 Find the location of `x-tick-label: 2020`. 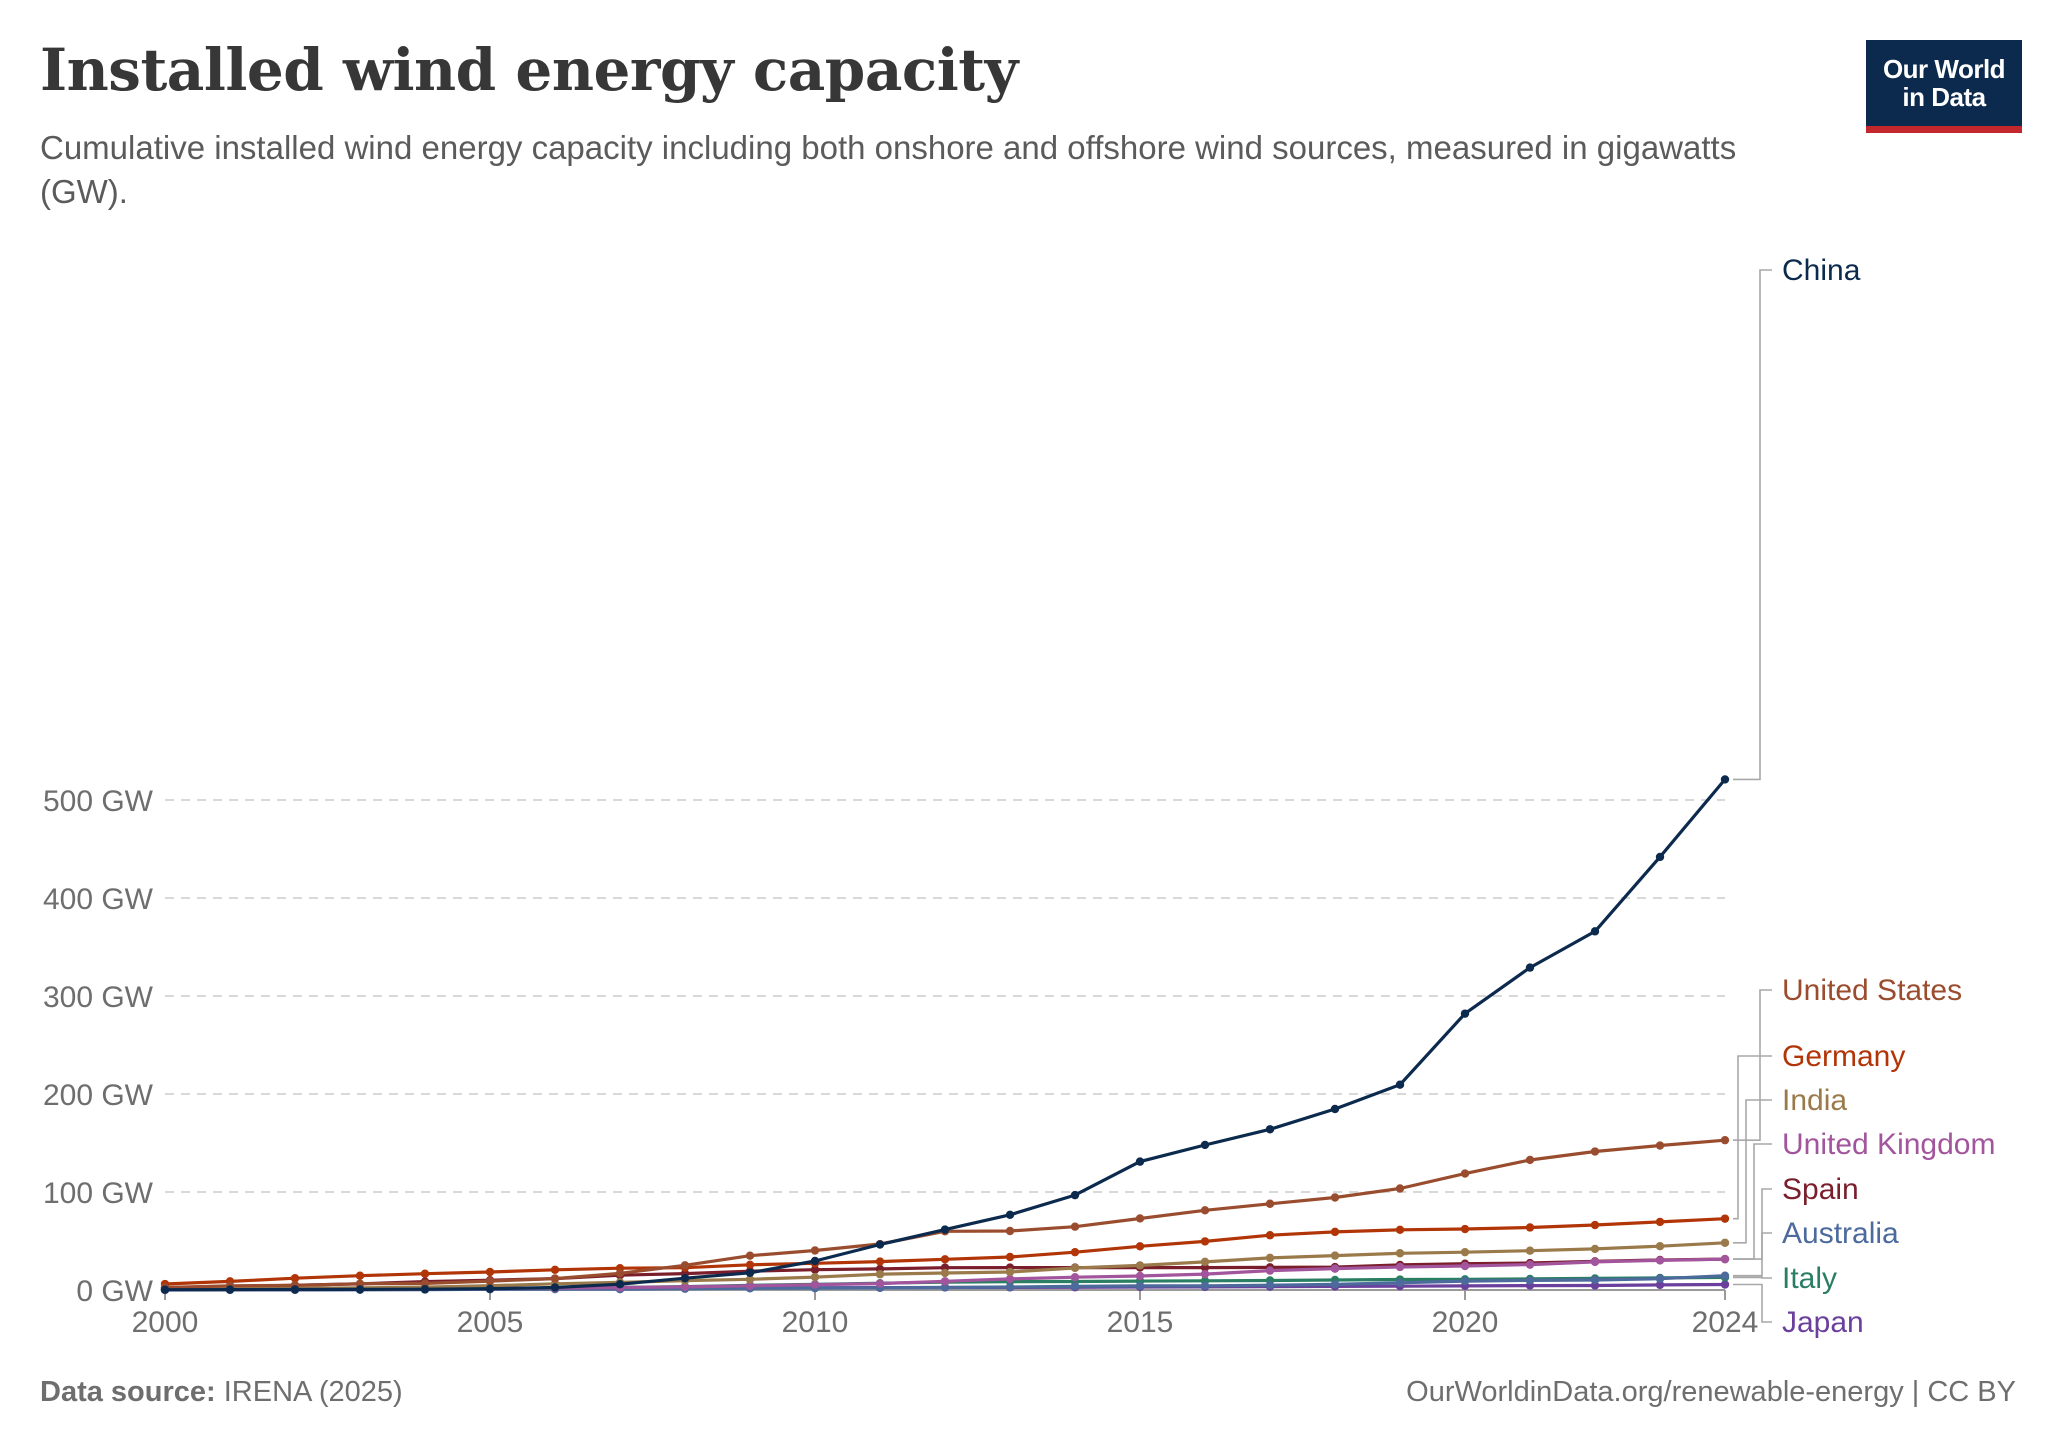

x-tick-label: 2020 is located at coordinates (1465, 1322).